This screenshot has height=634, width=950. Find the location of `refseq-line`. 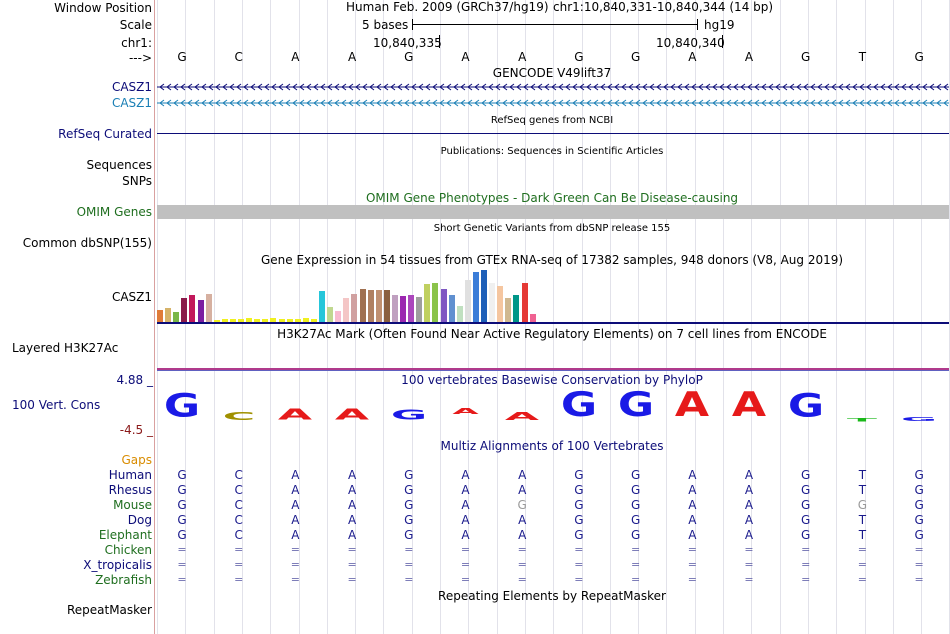

refseq-line is located at coordinates (553, 133).